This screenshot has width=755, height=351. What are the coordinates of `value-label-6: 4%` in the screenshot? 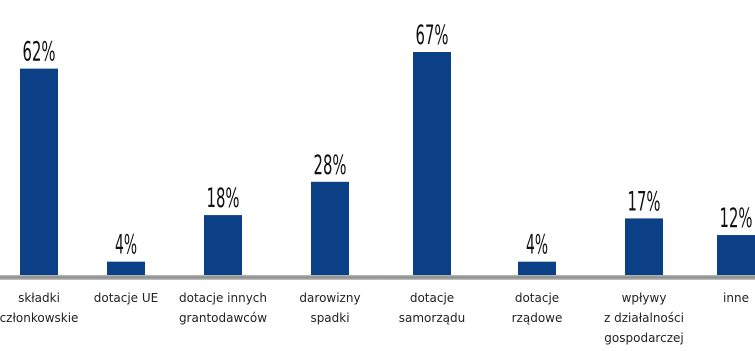 It's located at (537, 245).